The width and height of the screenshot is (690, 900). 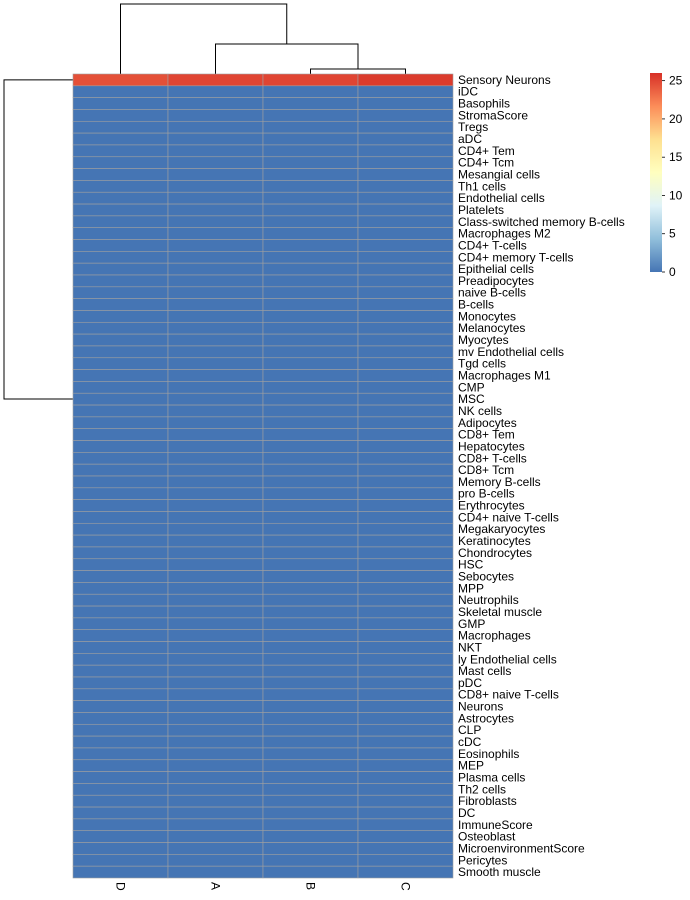 I want to click on row-label: Th1 cells, so click(x=482, y=186).